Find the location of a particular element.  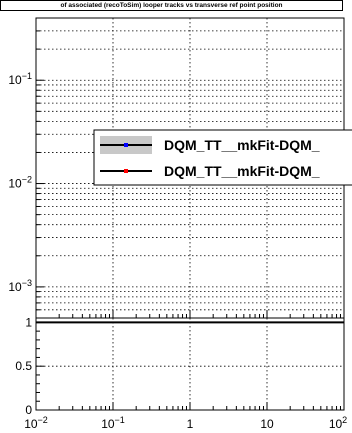

ratio-y-tick-label: 1 is located at coordinates (28, 322).